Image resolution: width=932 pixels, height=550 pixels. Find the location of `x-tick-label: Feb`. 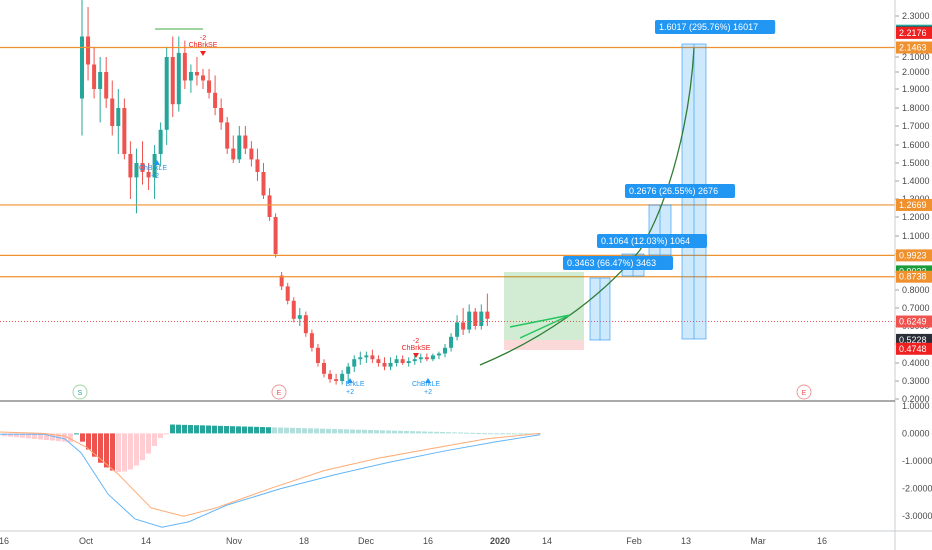

x-tick-label: Feb is located at coordinates (634, 541).